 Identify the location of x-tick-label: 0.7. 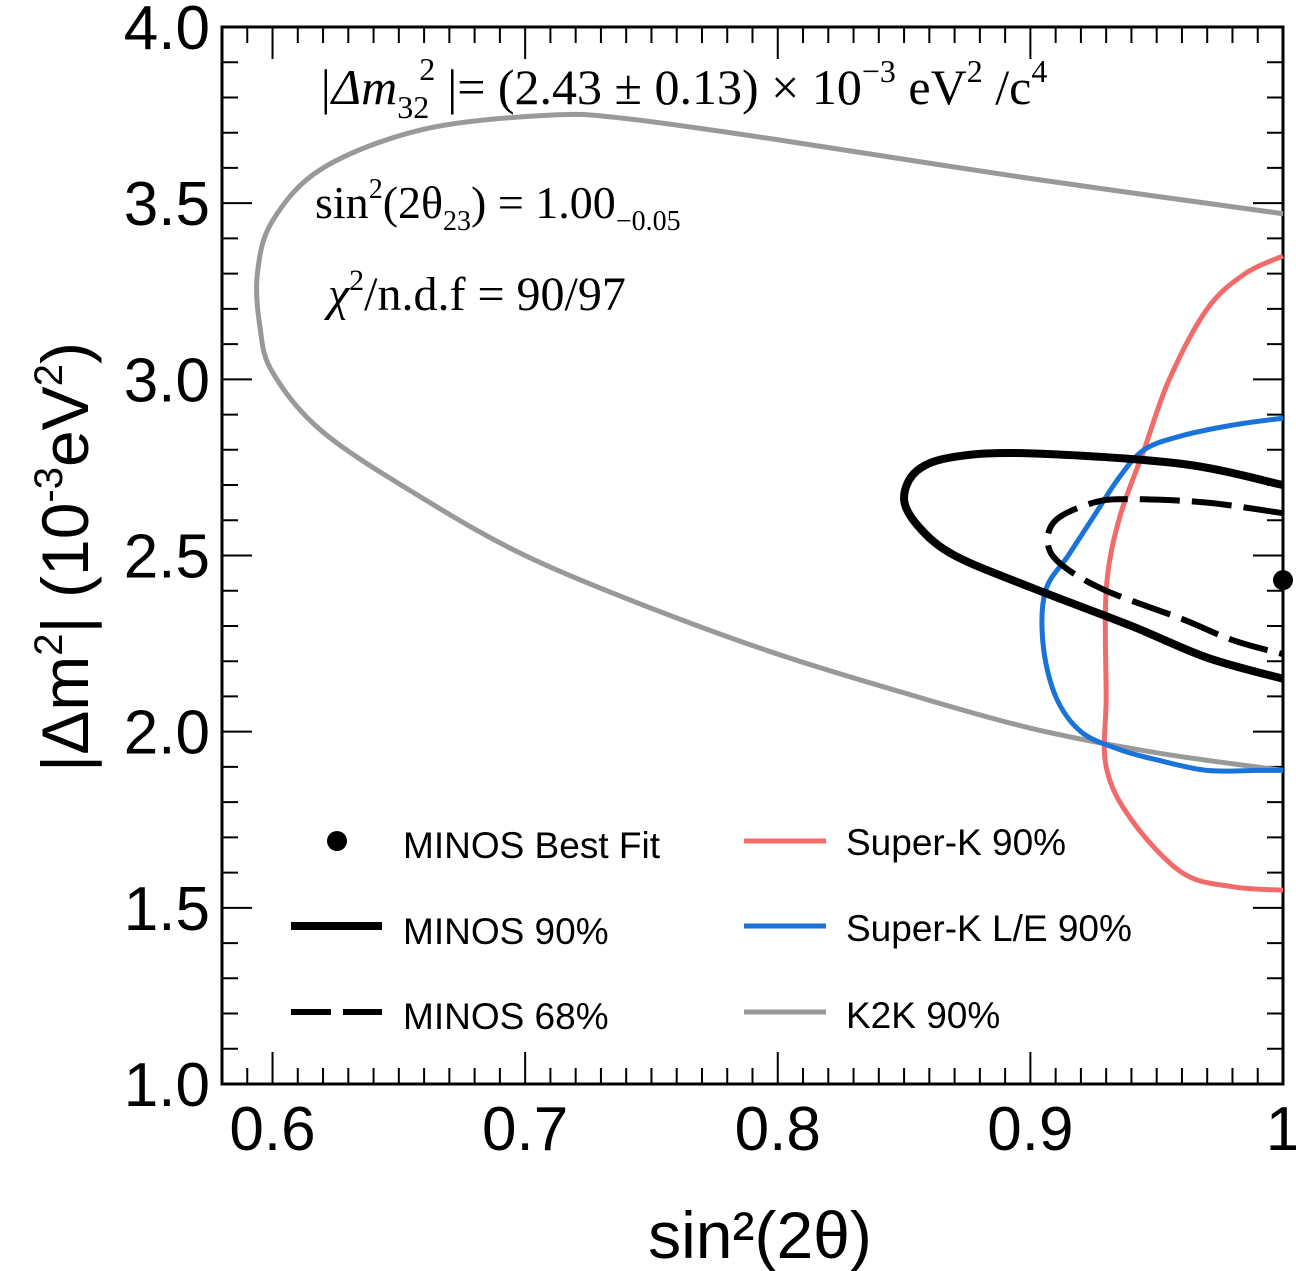
(525, 1129).